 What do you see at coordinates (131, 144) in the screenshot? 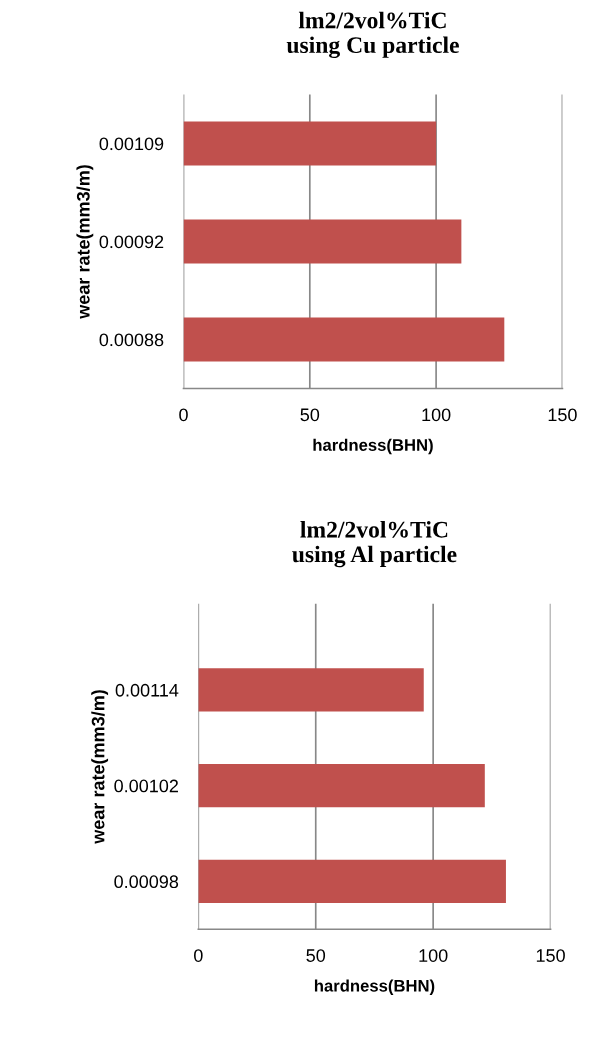
I see `y-tick-label: 0.00109` at bounding box center [131, 144].